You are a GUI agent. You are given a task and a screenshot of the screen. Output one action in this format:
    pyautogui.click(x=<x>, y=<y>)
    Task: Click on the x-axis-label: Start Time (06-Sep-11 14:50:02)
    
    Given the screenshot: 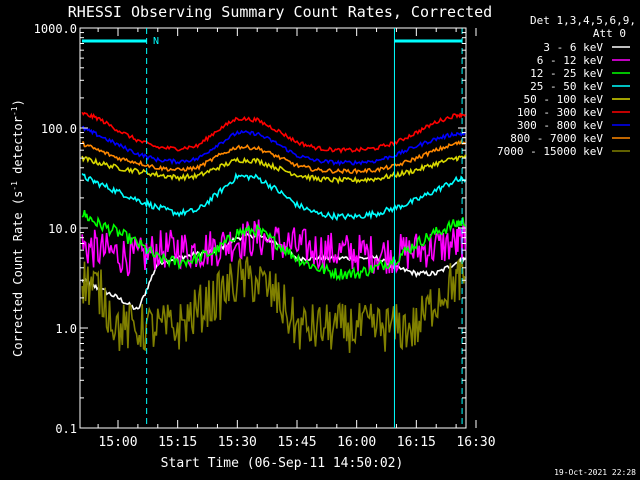 What is the action you would take?
    pyautogui.click(x=282, y=463)
    